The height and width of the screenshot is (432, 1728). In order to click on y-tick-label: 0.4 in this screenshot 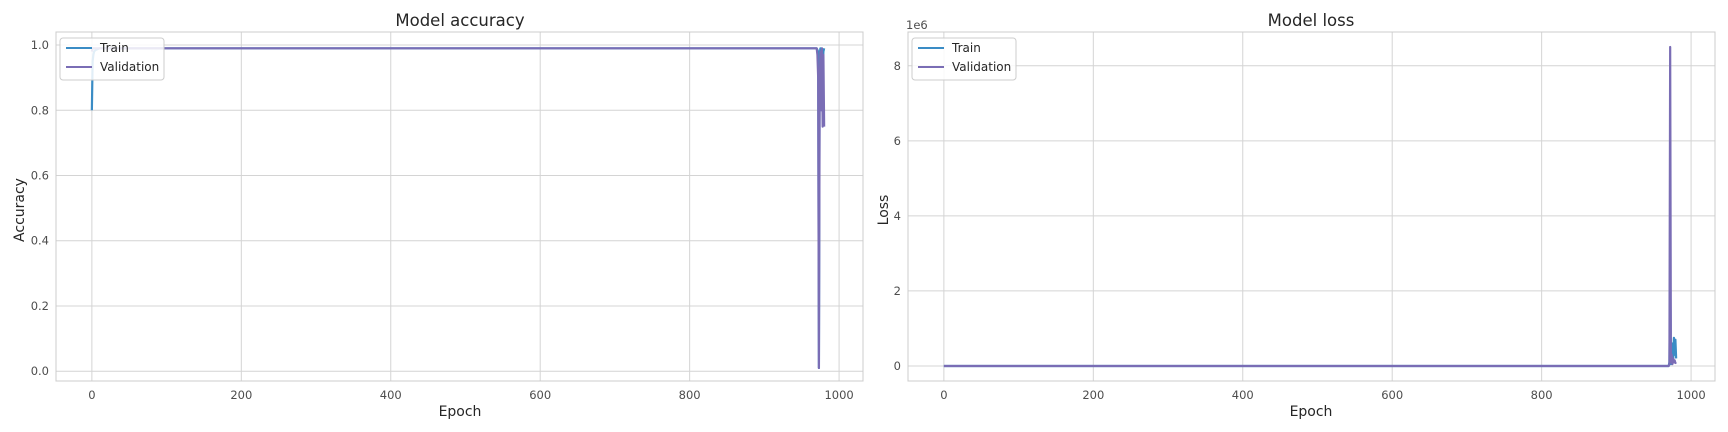, I will do `click(40, 241)`.